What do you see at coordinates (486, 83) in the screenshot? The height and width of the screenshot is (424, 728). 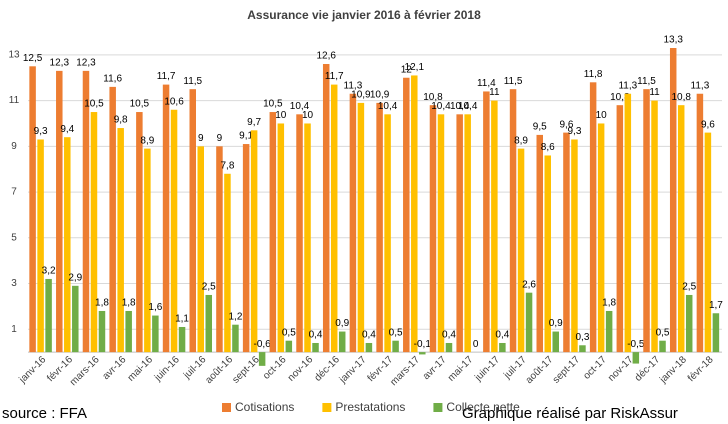 I see `value-label: 11,4` at bounding box center [486, 83].